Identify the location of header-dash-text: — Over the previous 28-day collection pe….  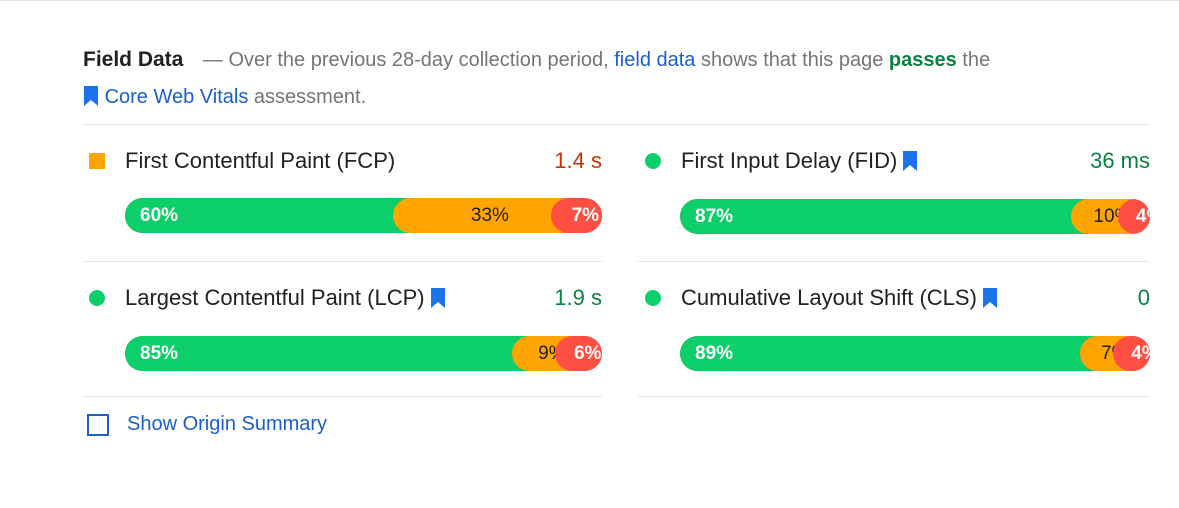
(405, 60).